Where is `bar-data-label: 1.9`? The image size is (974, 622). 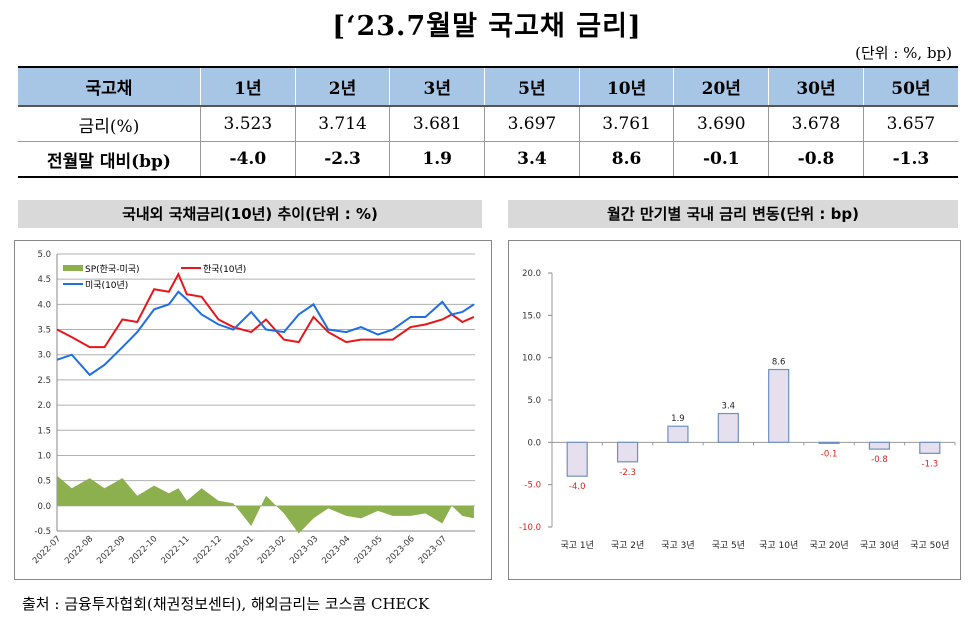 bar-data-label: 1.9 is located at coordinates (678, 419).